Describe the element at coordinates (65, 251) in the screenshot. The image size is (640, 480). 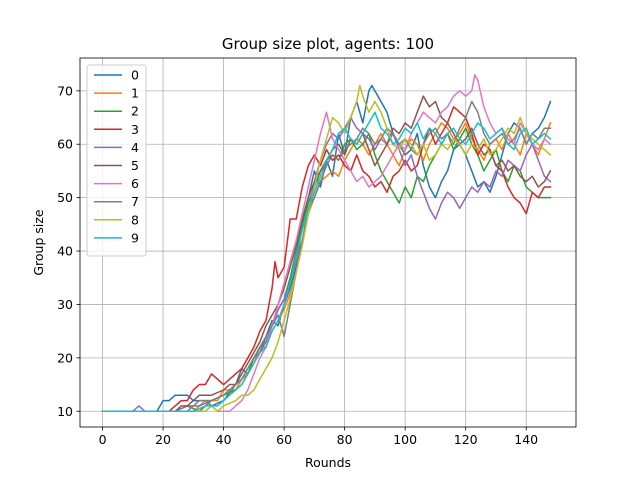
I see `y-tick-label: 40` at that location.